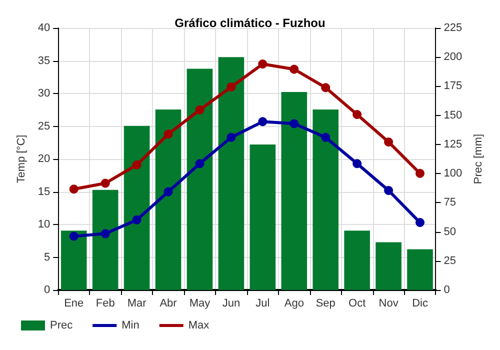 The width and height of the screenshot is (500, 350). What do you see at coordinates (263, 304) in the screenshot?
I see `x-tick-label: Jul` at bounding box center [263, 304].